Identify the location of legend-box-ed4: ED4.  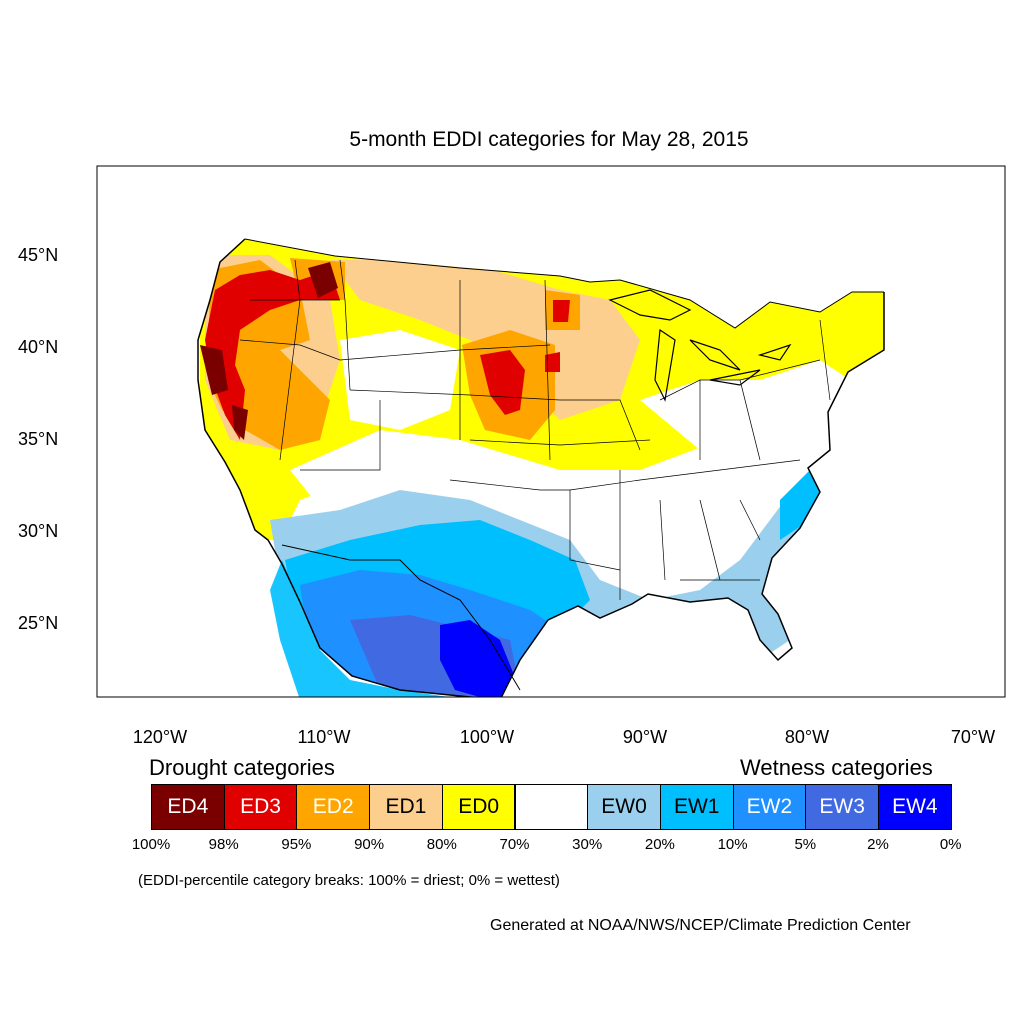
(188, 807).